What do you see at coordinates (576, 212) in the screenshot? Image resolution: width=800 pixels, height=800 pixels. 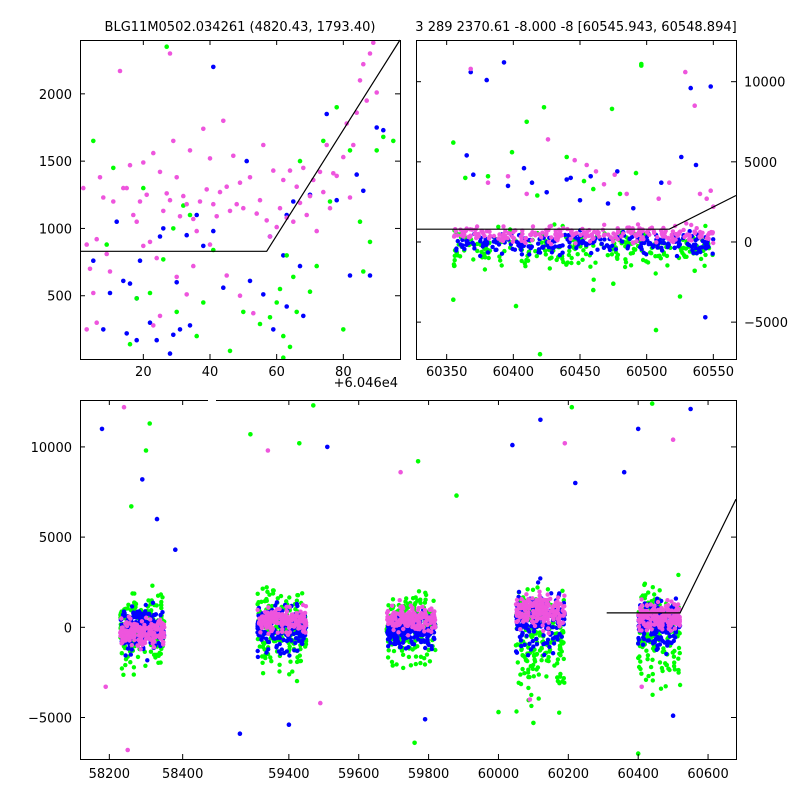 I see `top-right-model-line` at bounding box center [576, 212].